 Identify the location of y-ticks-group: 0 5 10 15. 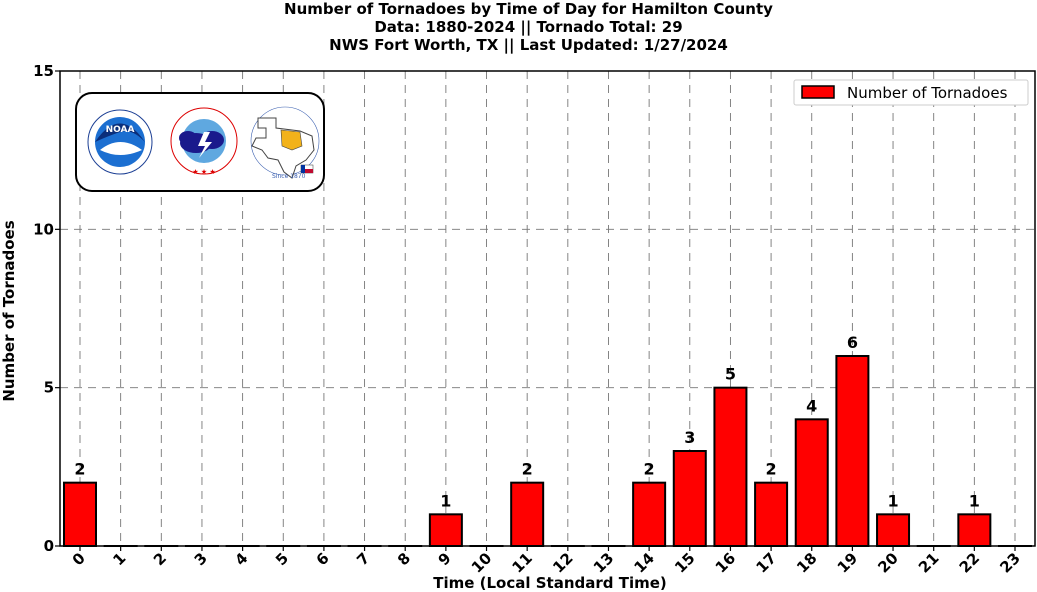
(46, 308).